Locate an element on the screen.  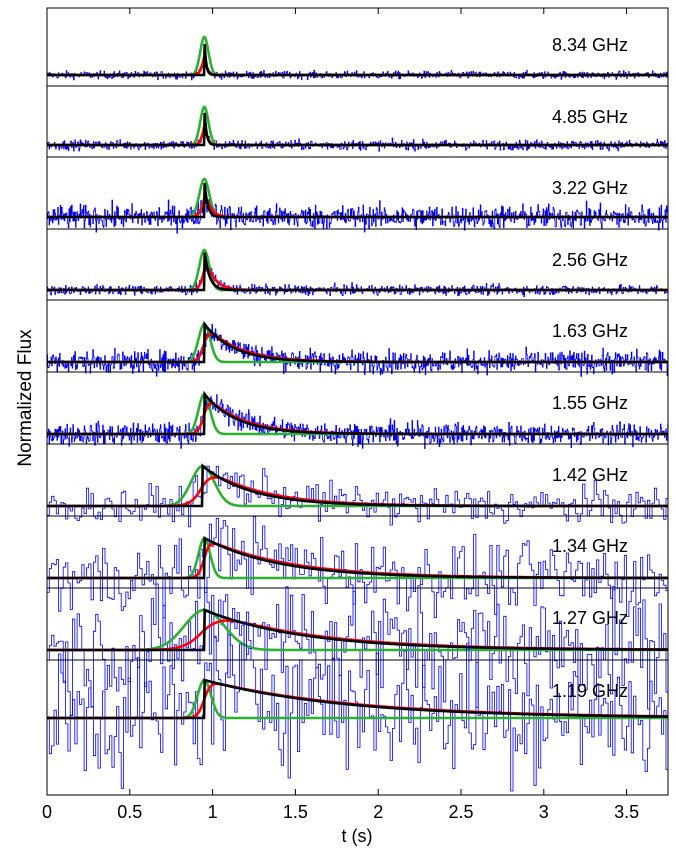
x-tick-label: 0 is located at coordinates (47, 812).